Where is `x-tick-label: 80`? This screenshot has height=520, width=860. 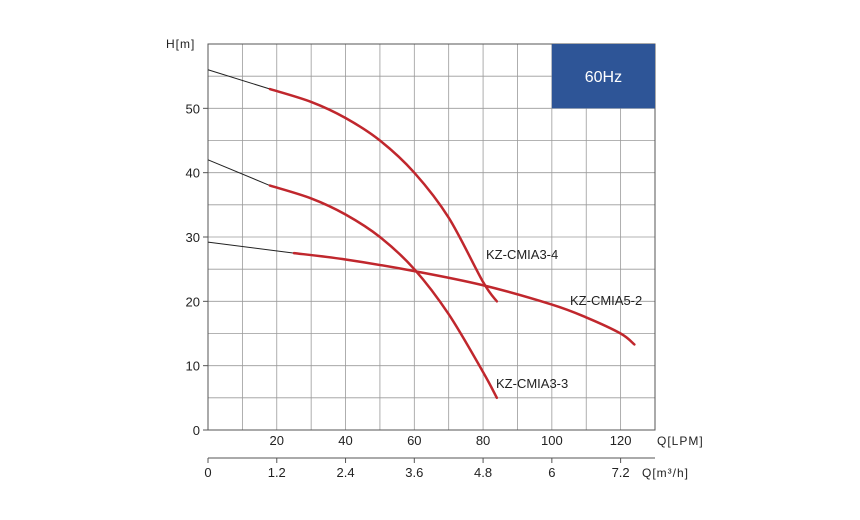 x-tick-label: 80 is located at coordinates (483, 440).